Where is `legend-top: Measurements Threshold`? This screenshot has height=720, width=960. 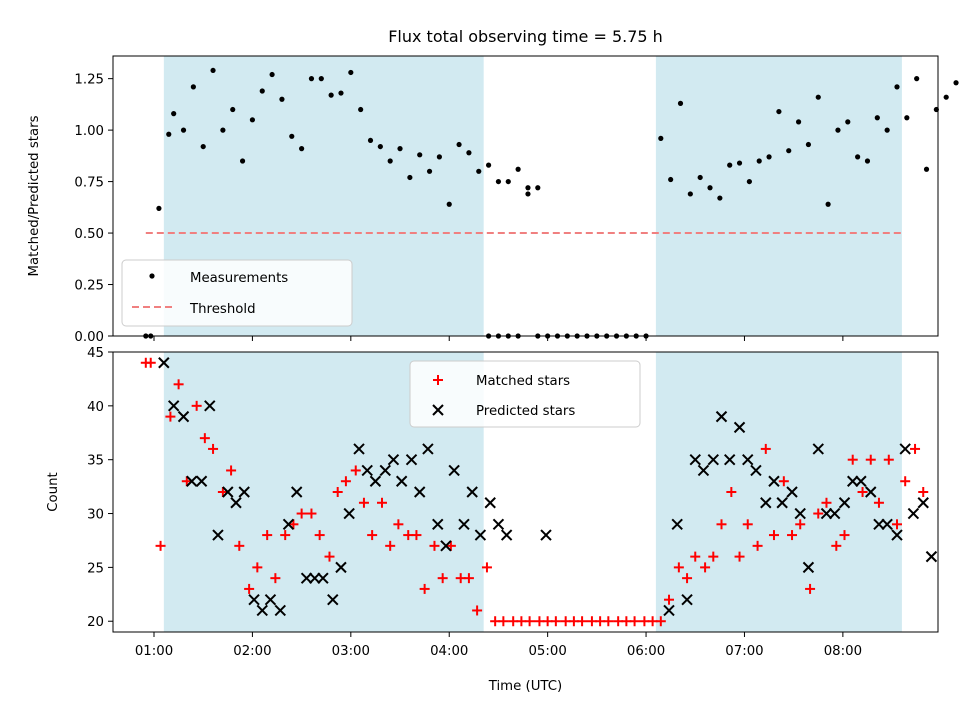 legend-top: Measurements Threshold is located at coordinates (237, 293).